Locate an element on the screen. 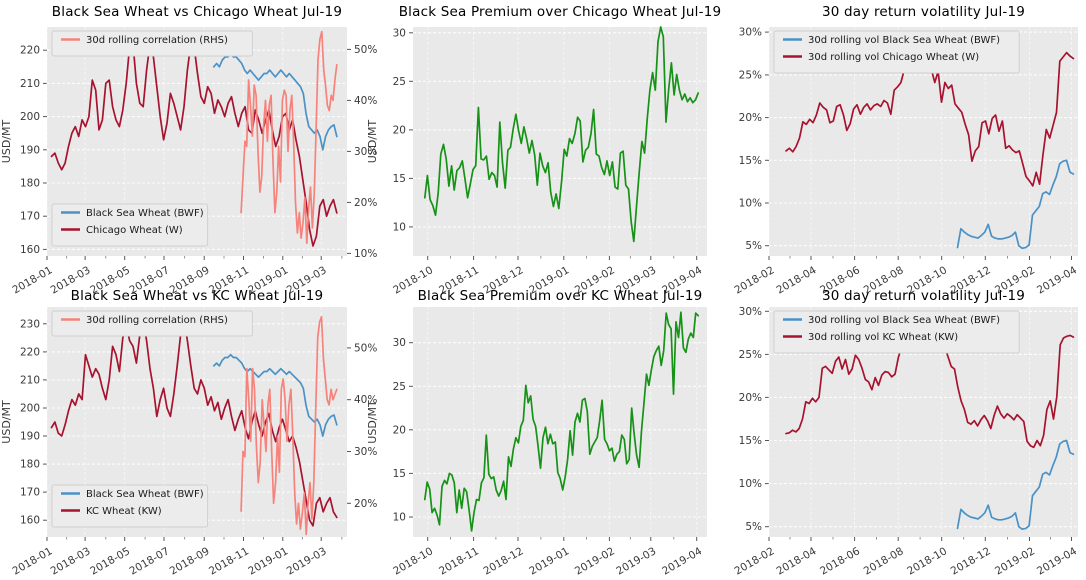 The image size is (1086, 580). y-tick-label: 230 is located at coordinates (30, 324).